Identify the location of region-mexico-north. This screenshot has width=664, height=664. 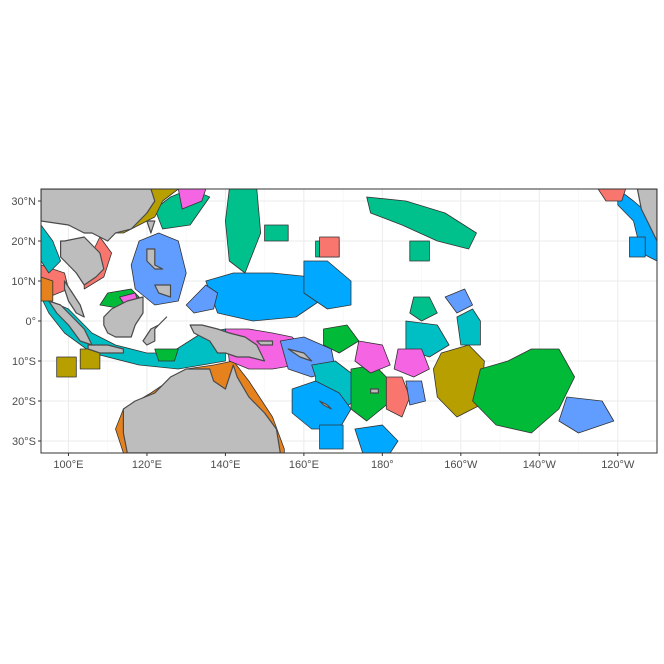
(611, 195).